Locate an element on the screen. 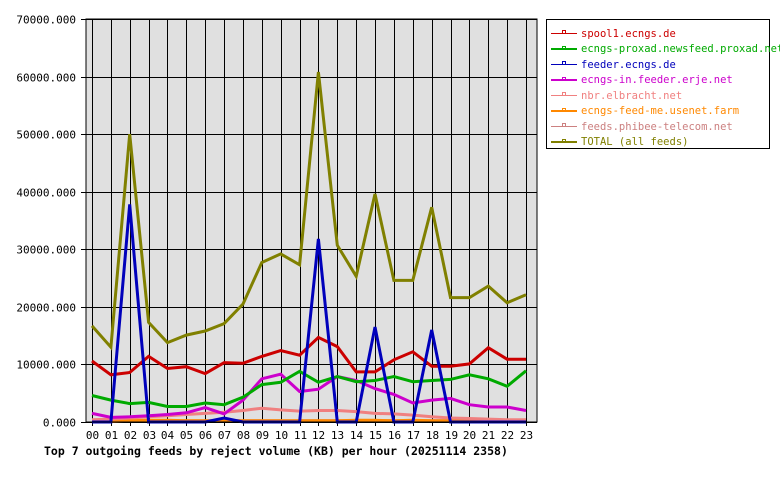  y-tick-label: 20000.000 is located at coordinates (46, 308).